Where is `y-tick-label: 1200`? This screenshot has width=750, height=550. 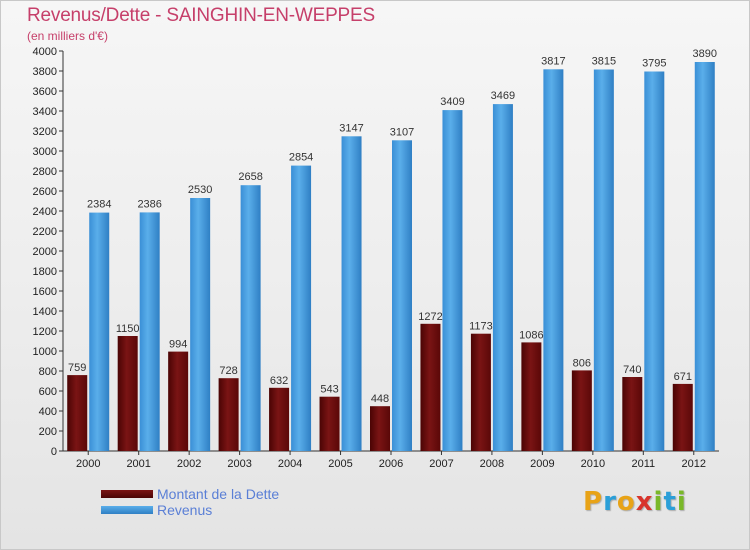 y-tick-label: 1200 is located at coordinates (45, 332).